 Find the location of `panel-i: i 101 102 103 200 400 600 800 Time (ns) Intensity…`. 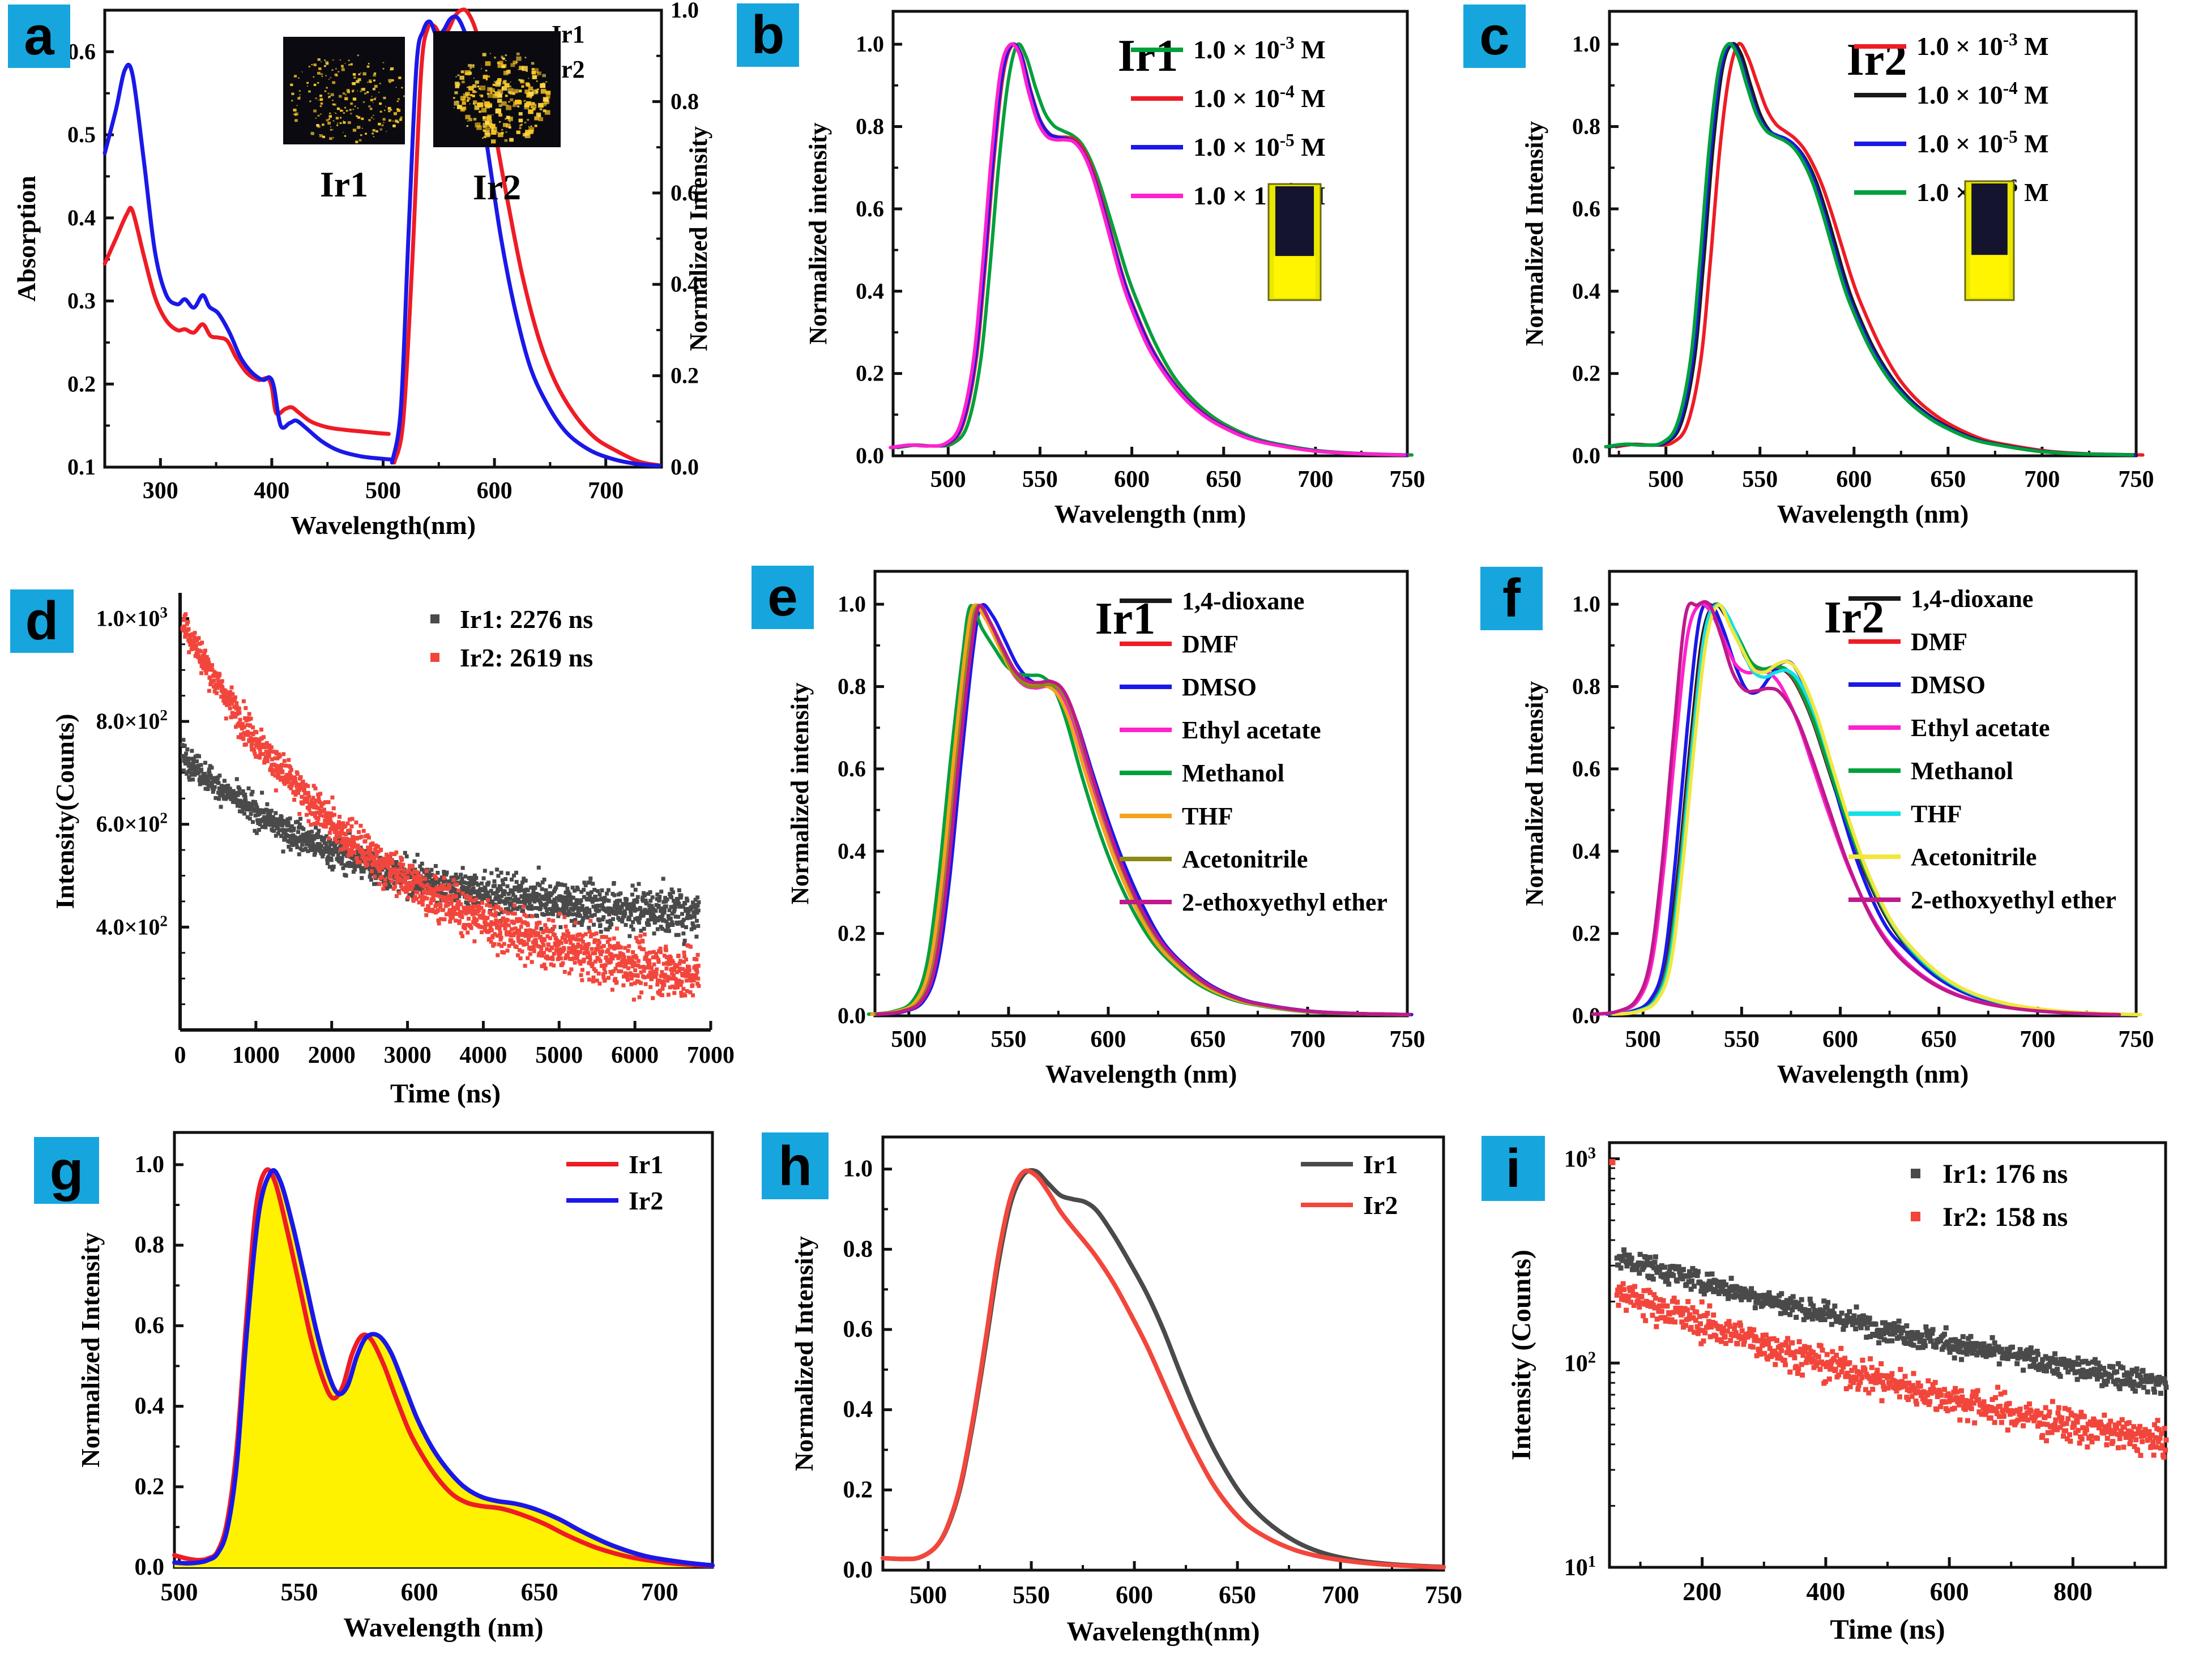

panel-i: i 101 102 103 200 400 600 800 Time (ns) Intensity… is located at coordinates (1822, 1400).